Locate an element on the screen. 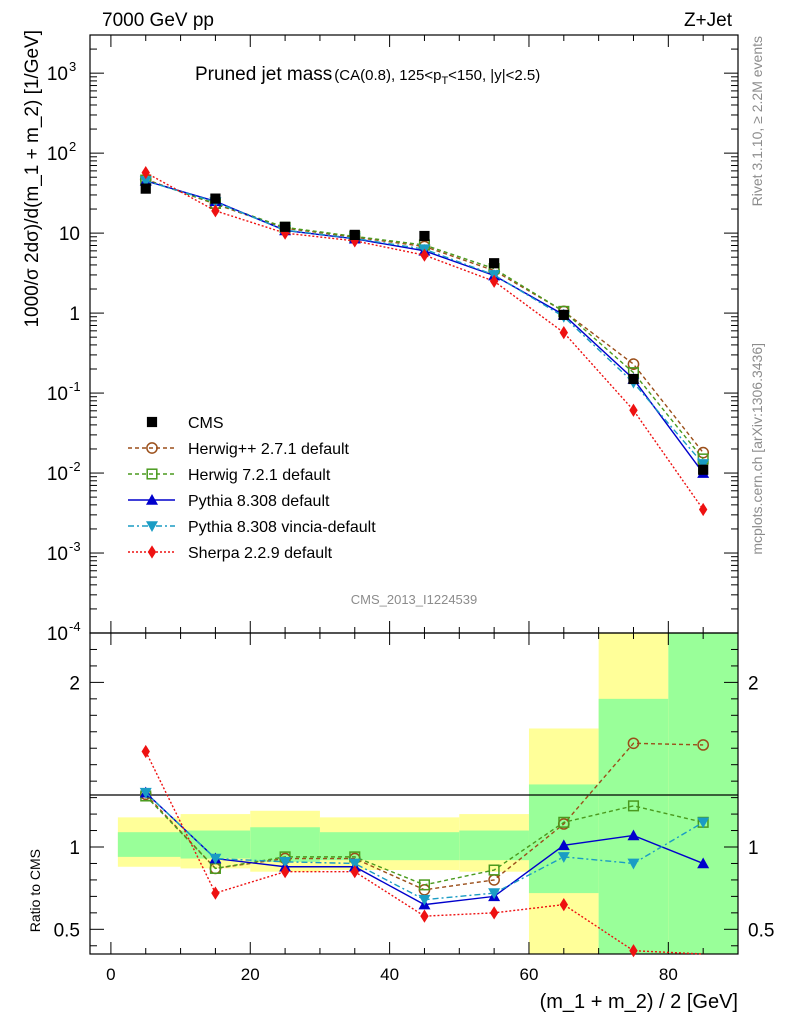 Image resolution: width=786 pixels, height=1024 pixels. y-tick-label-ratio-left: 2 is located at coordinates (74, 683).